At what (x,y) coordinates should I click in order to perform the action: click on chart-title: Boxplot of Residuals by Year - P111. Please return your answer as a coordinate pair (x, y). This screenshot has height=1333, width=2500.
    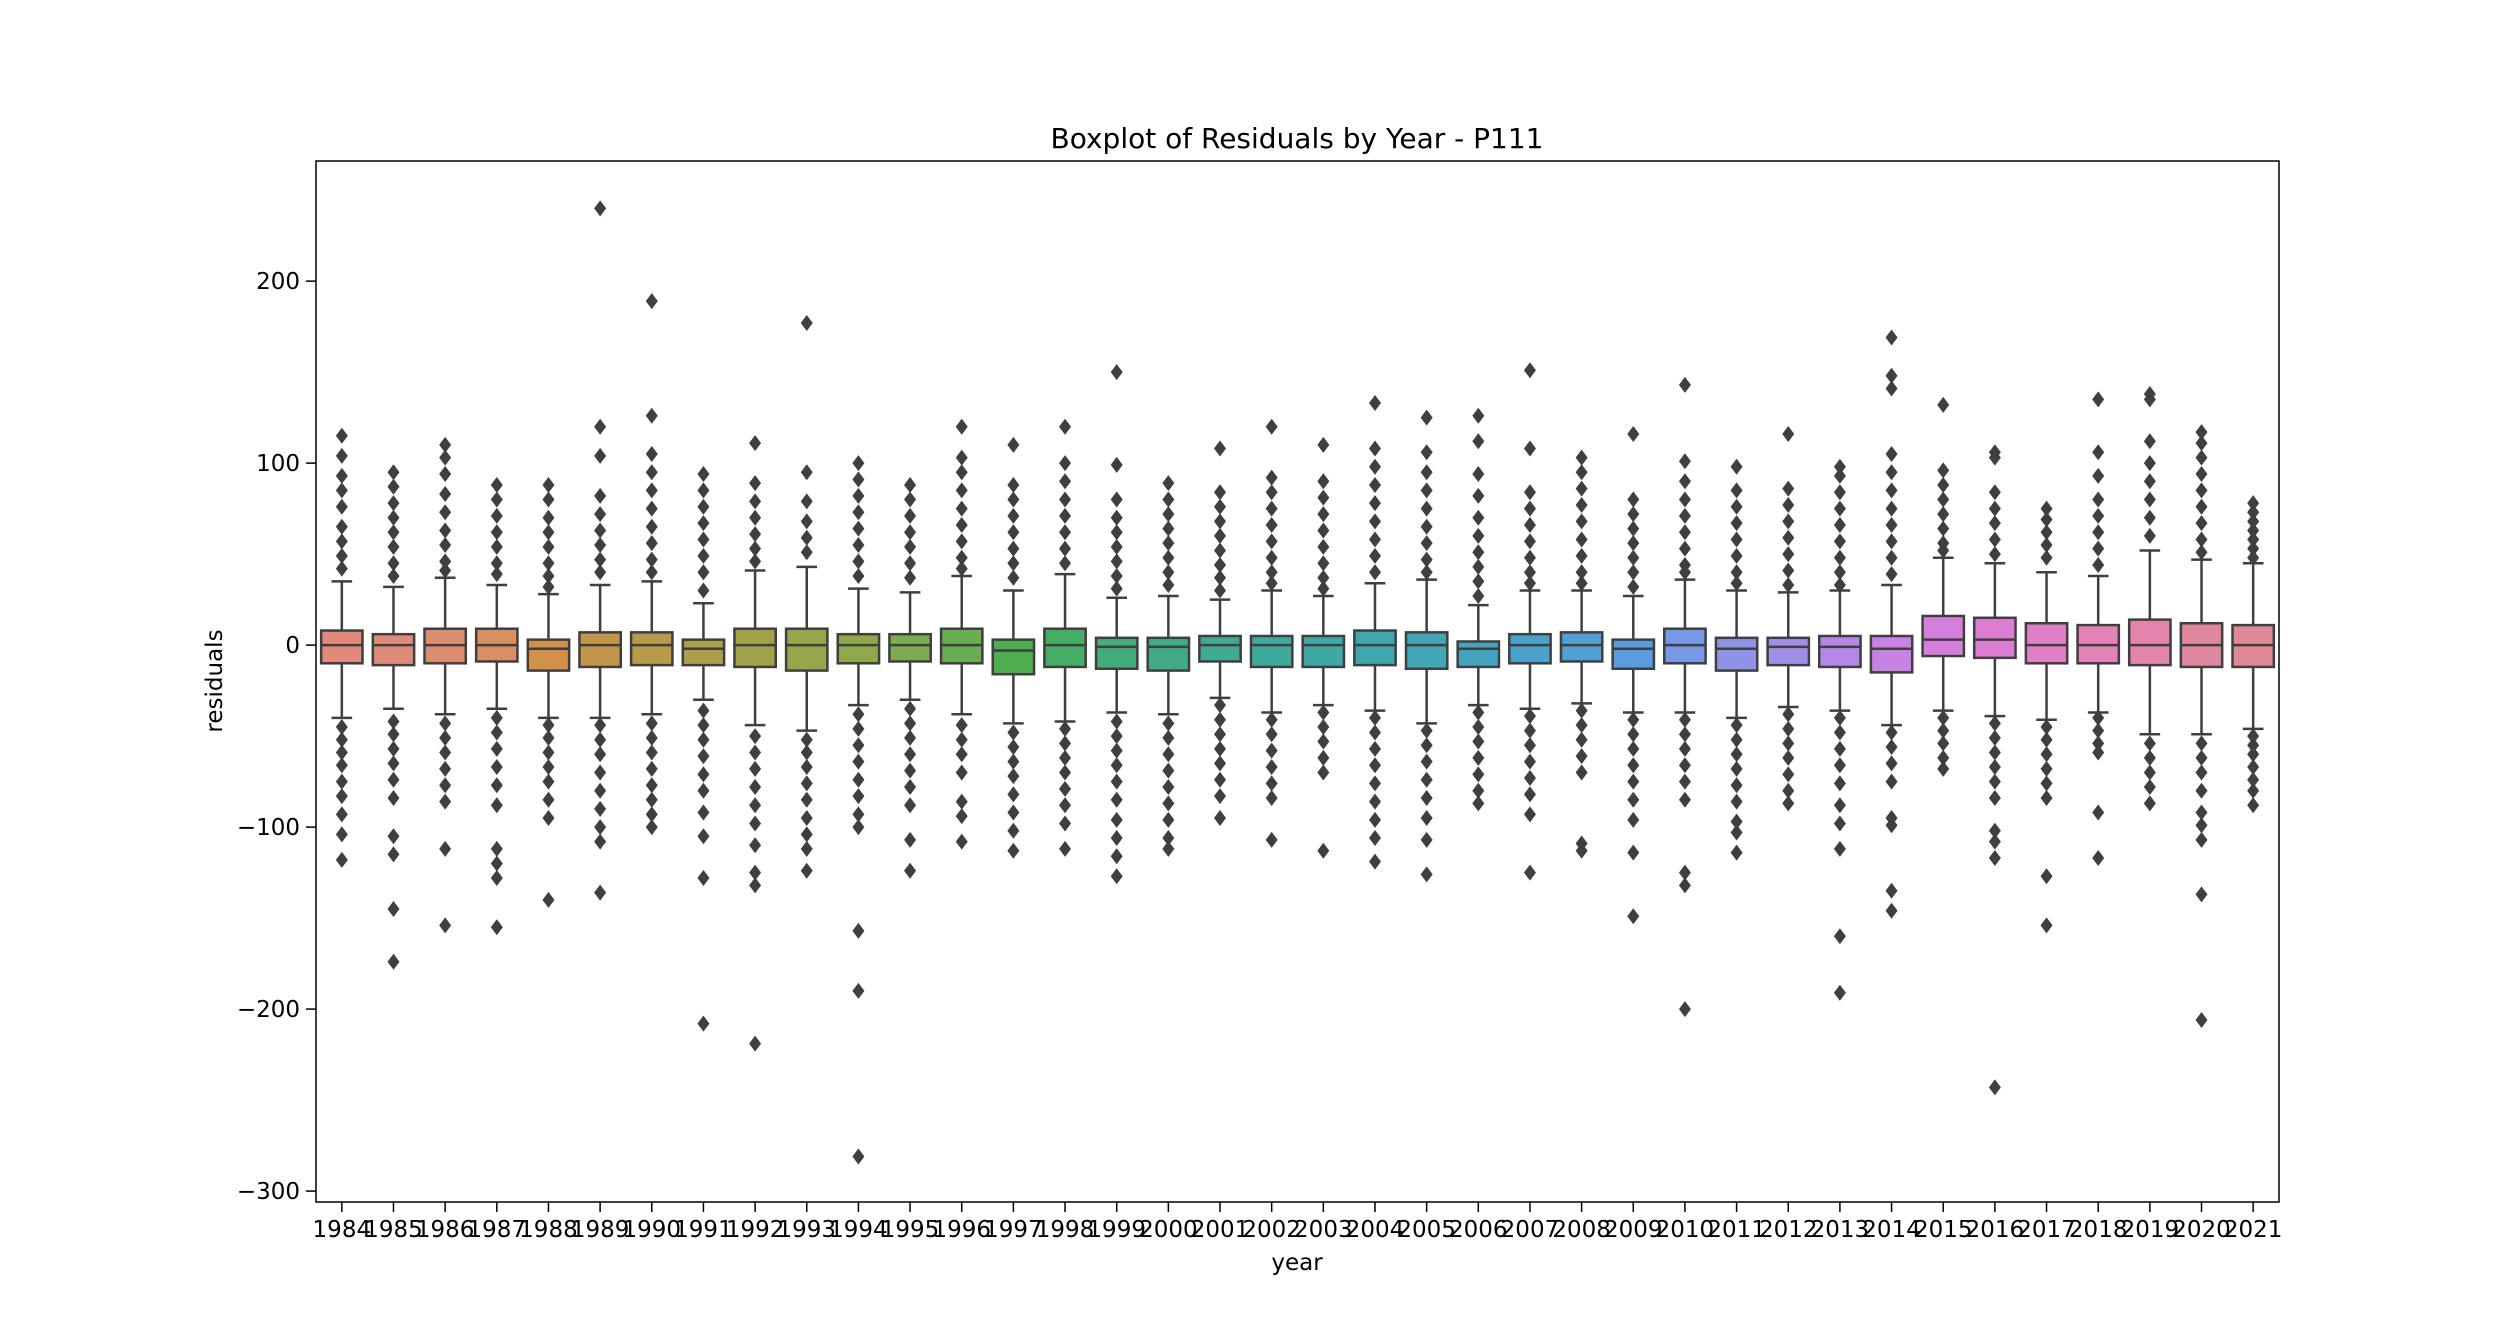
    Looking at the image, I should click on (1297, 138).